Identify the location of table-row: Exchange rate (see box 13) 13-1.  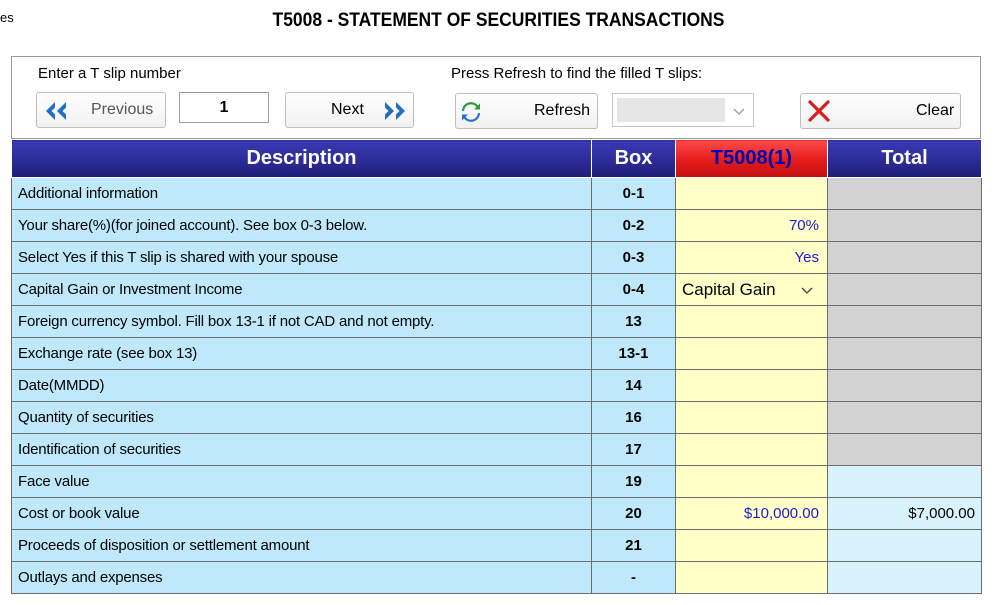
(496, 353).